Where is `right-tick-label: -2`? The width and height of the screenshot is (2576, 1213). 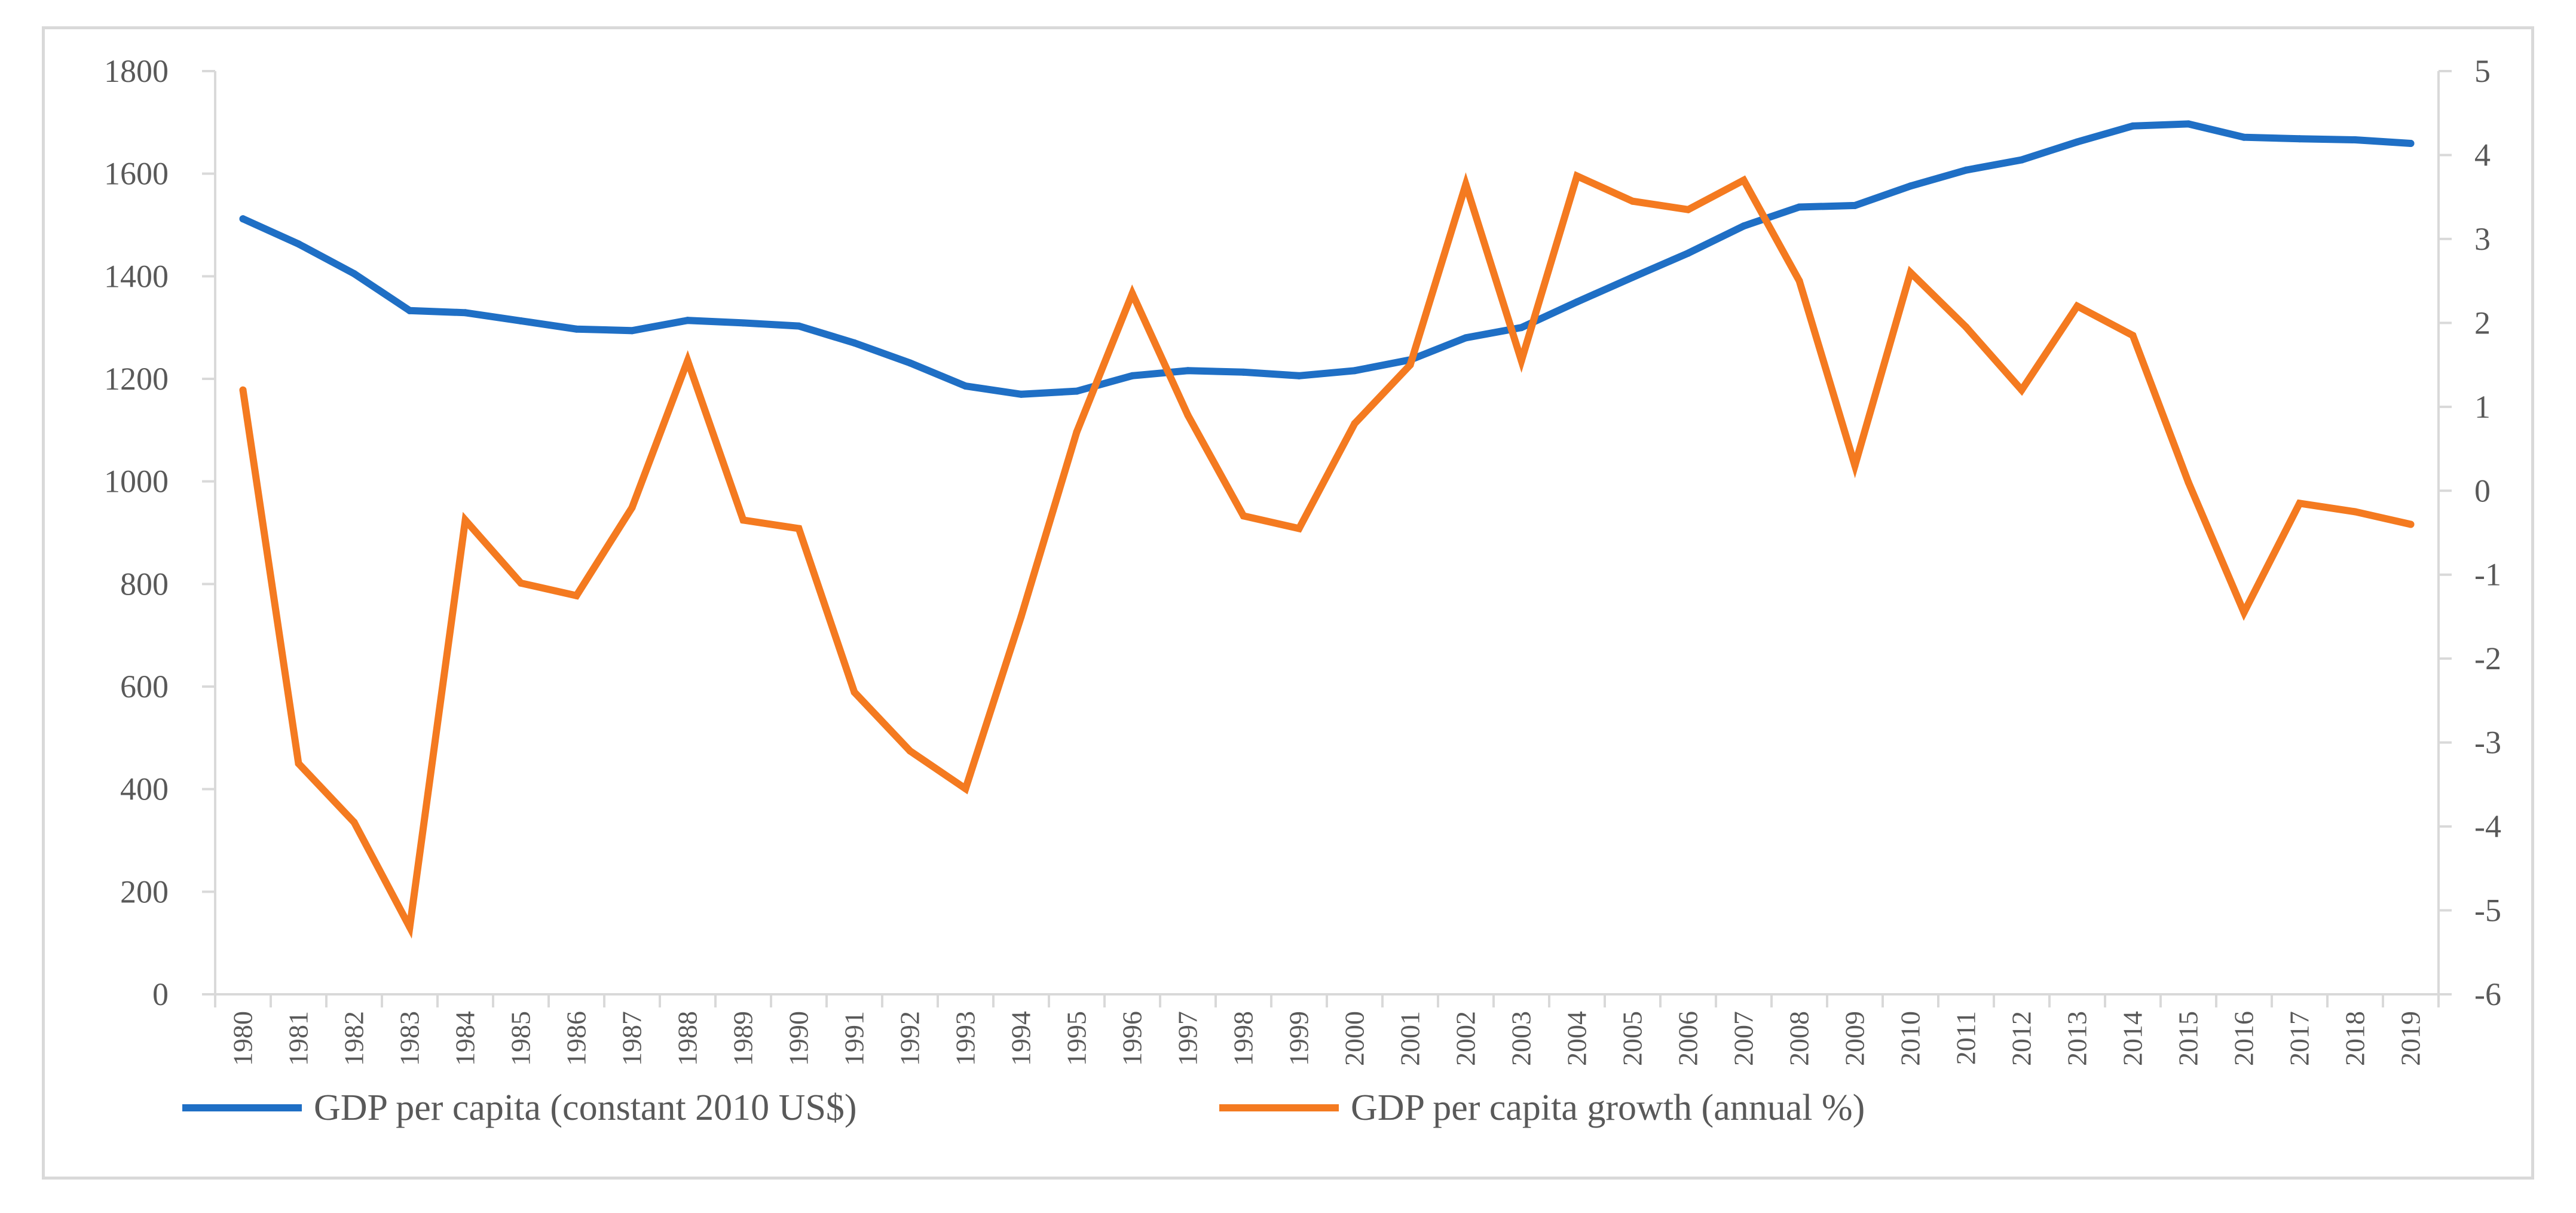 right-tick-label: -2 is located at coordinates (2487, 659).